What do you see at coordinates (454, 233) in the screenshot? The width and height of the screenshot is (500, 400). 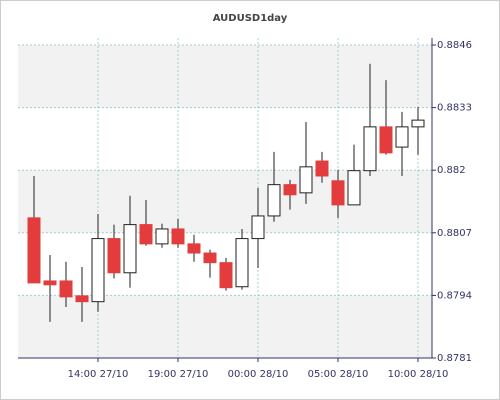 I see `y-tick-label: 0.8807` at bounding box center [454, 233].